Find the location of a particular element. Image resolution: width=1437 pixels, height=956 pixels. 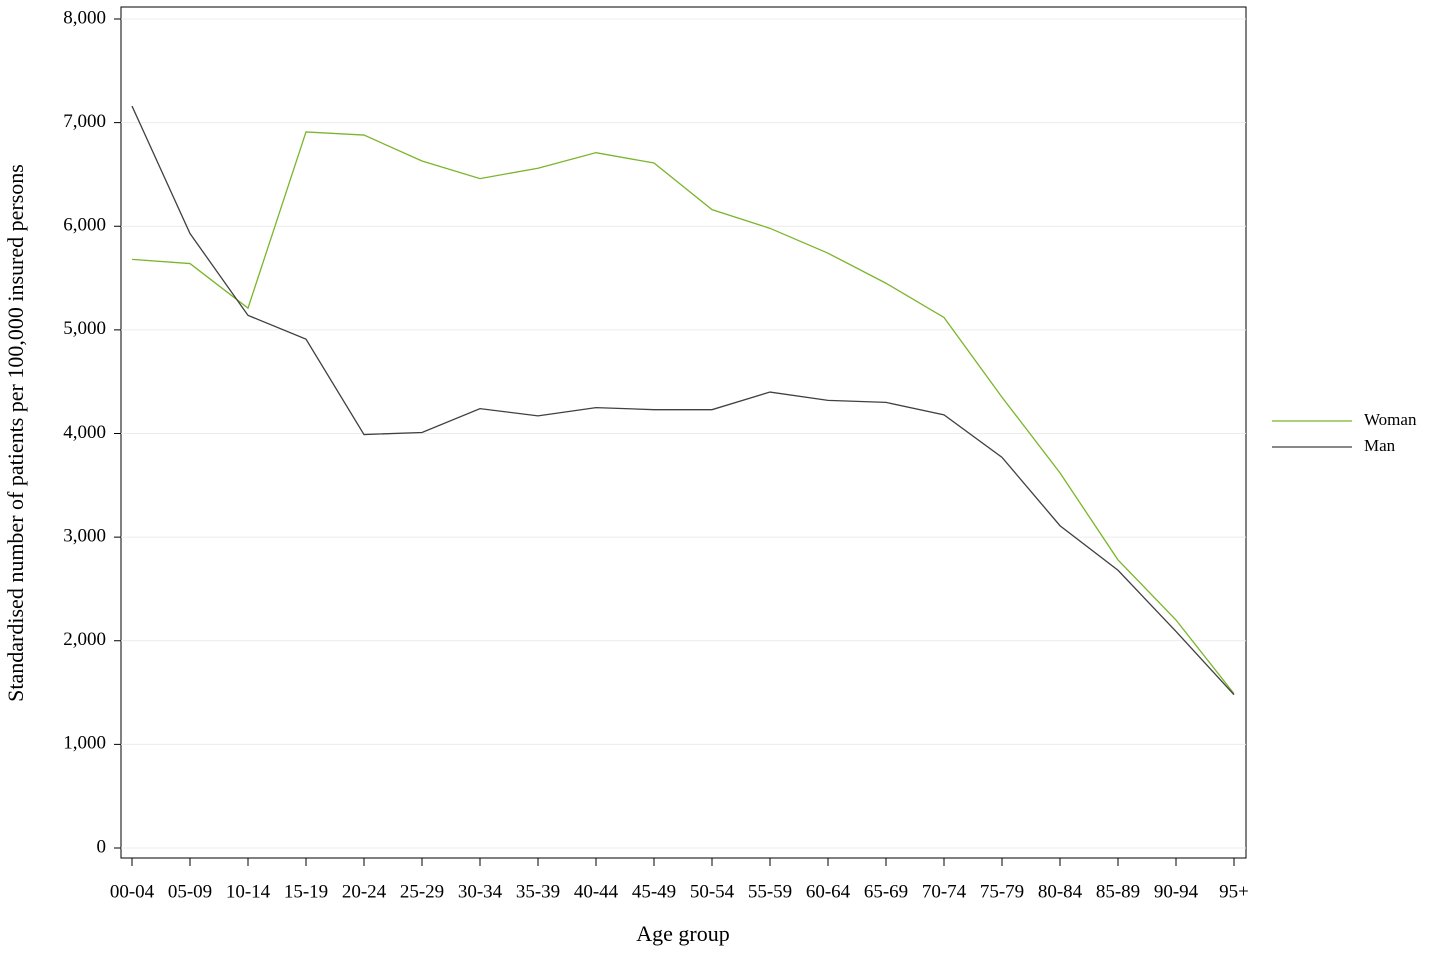

x-tick-label: 95+ is located at coordinates (1234, 891).